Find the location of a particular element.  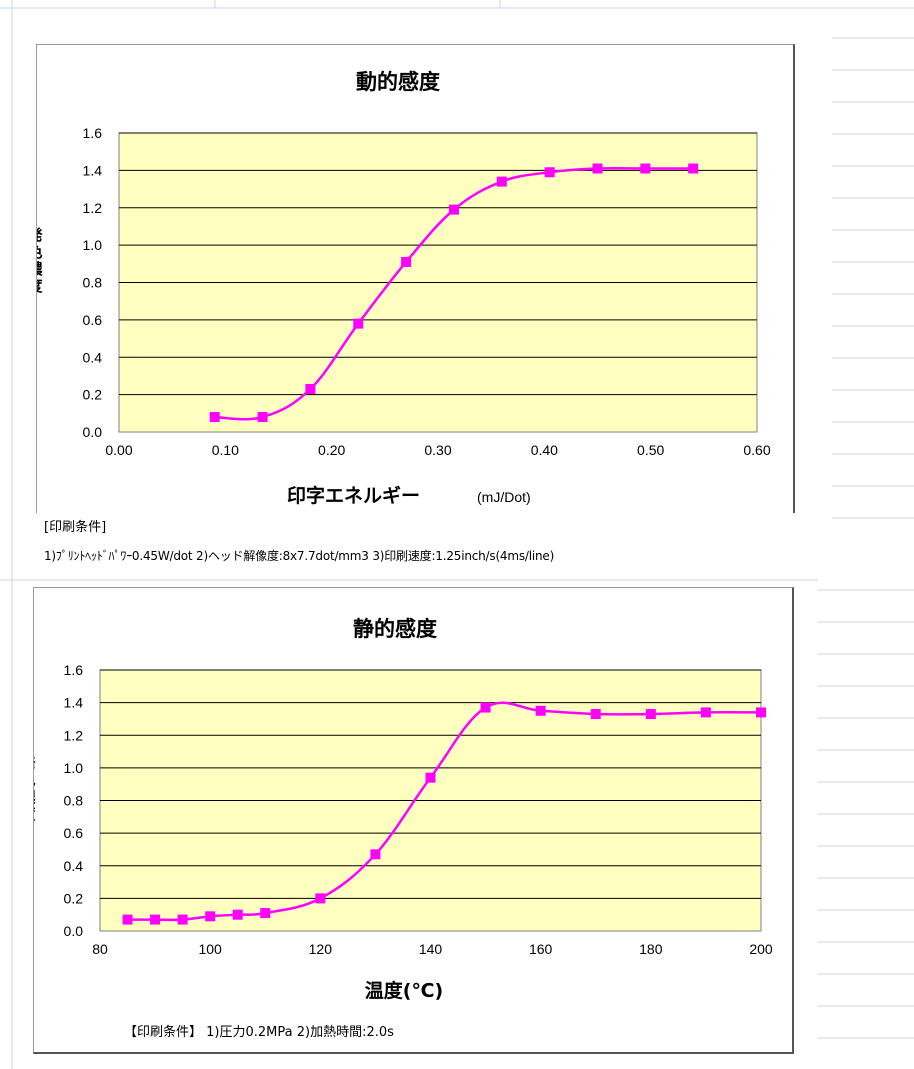

x-tick-label: 100 is located at coordinates (210, 949).